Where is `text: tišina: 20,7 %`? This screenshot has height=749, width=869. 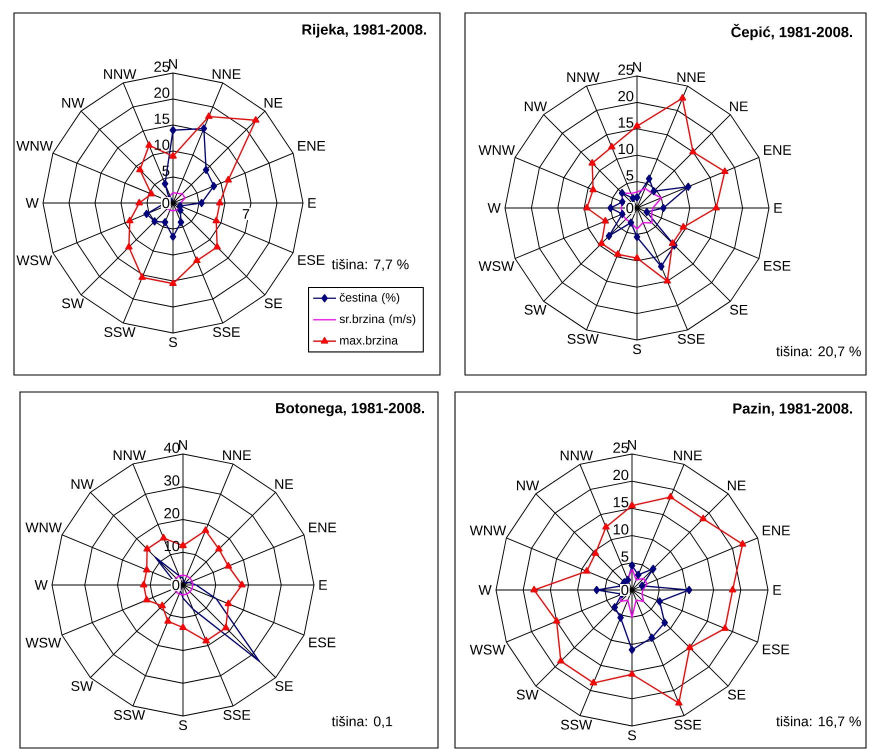
text: tišina: 20,7 % is located at coordinates (818, 352).